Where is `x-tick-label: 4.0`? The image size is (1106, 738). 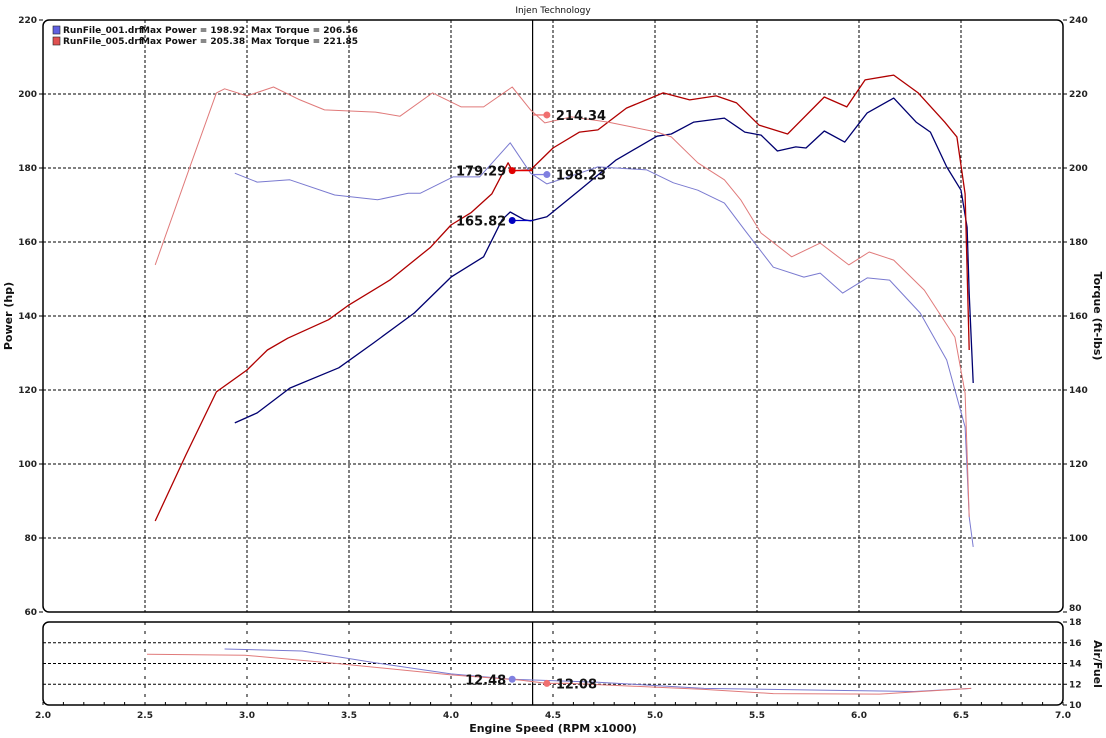 x-tick-label: 4.0 is located at coordinates (451, 716).